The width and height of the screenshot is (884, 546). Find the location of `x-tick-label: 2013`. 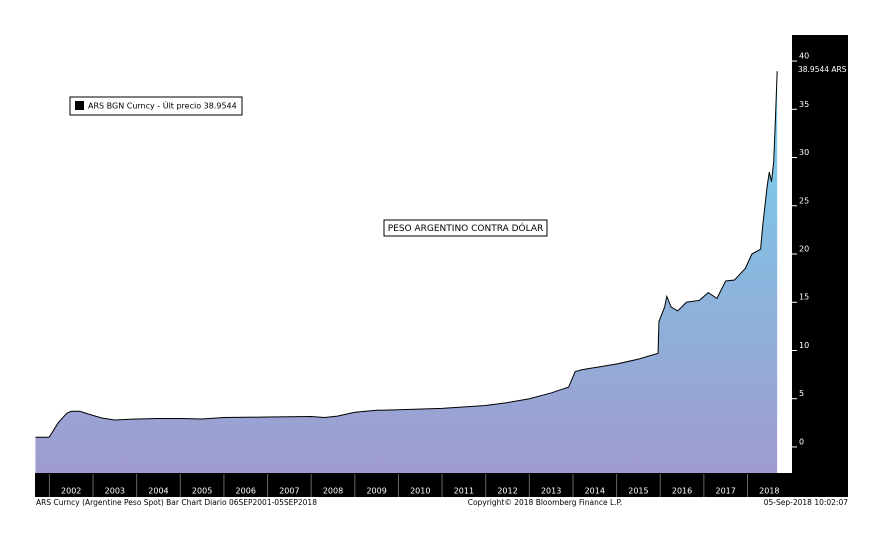

x-tick-label: 2013 is located at coordinates (551, 491).